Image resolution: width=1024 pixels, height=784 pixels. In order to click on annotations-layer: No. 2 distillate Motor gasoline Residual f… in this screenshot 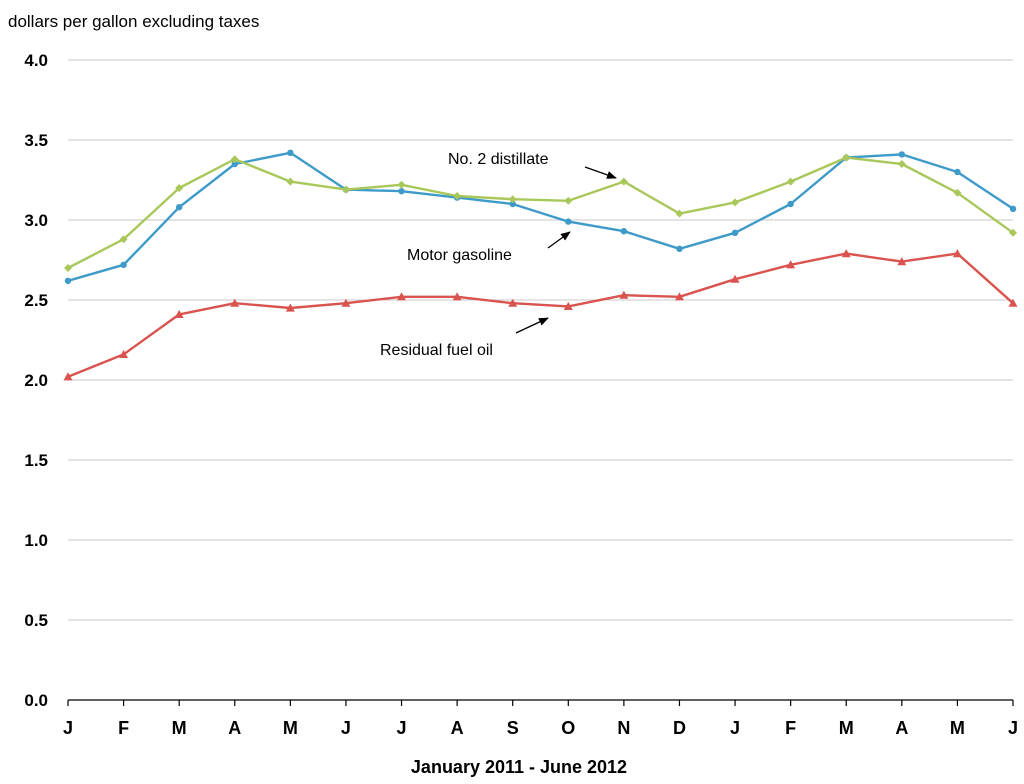, I will do `click(498, 255)`.